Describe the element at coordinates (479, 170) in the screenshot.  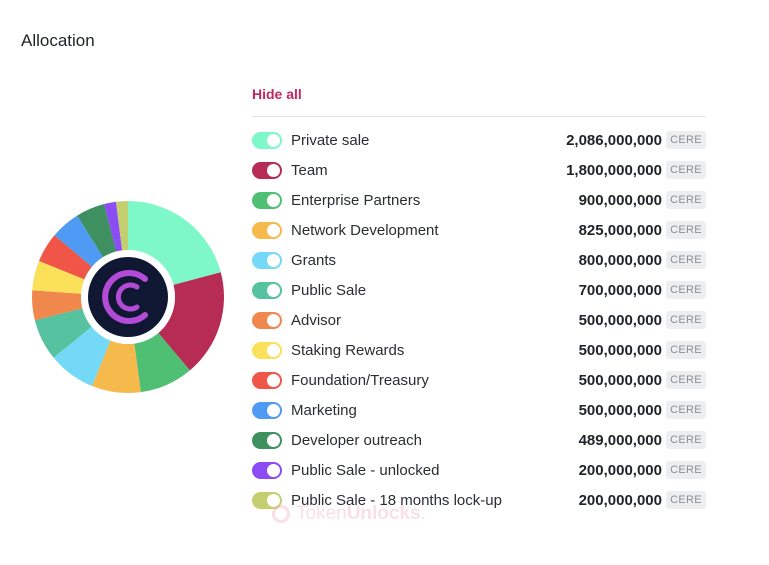
I see `legend-item: Team 1,800,000,000 CERE` at that location.